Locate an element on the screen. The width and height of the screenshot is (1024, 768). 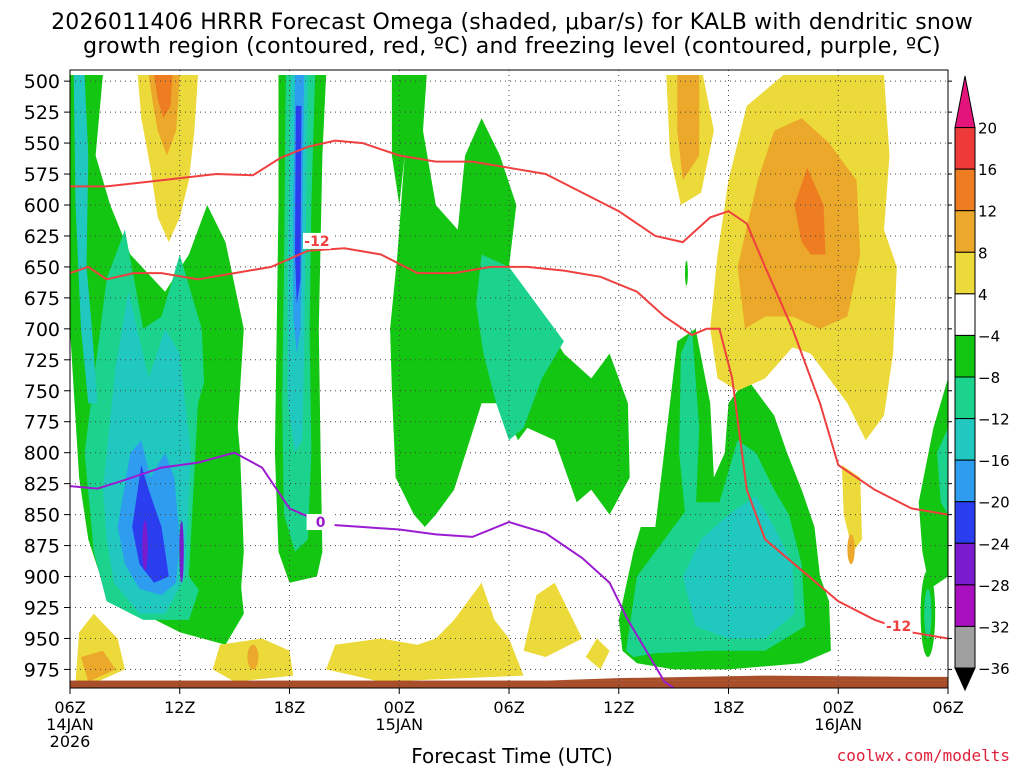
y-tick-label: 550 is located at coordinates (42, 144).